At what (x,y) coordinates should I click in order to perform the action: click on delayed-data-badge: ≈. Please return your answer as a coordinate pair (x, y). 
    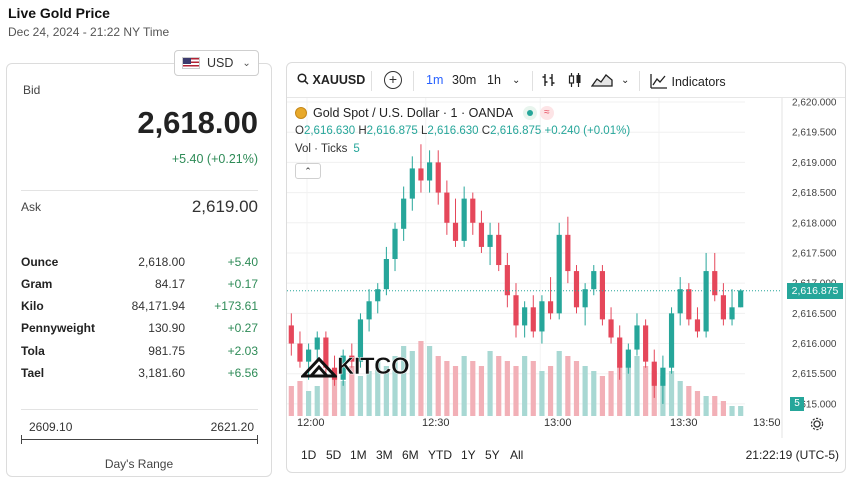
    Looking at the image, I should click on (547, 113).